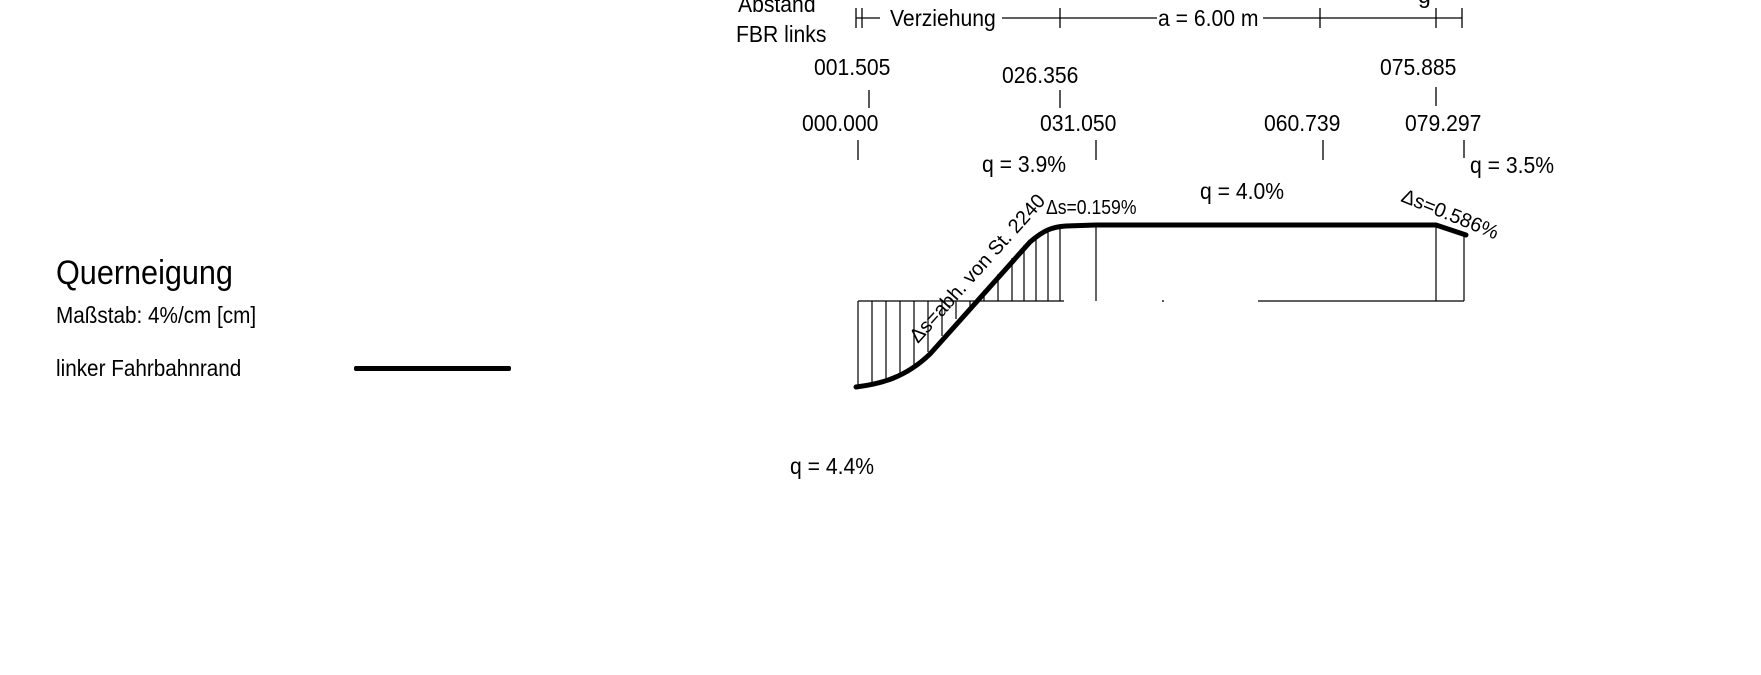 The image size is (1761, 675). I want to click on legend-line-swatch, so click(432, 368).